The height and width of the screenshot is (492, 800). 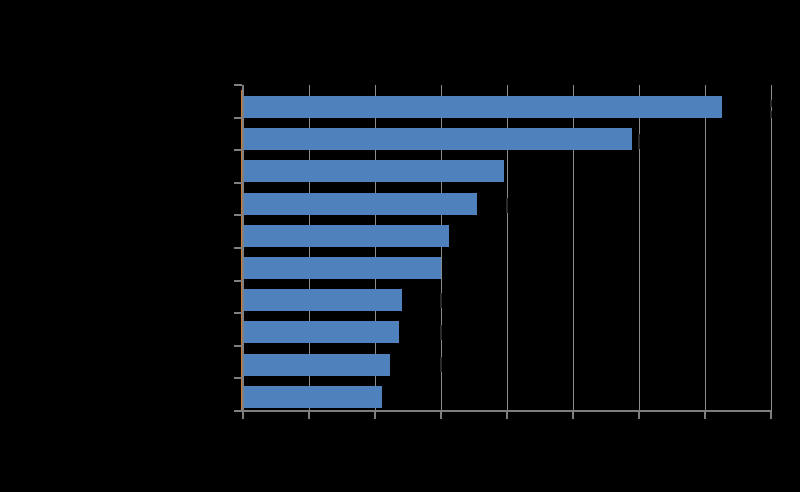 What do you see at coordinates (242, 252) in the screenshot?
I see `y-axis-line` at bounding box center [242, 252].